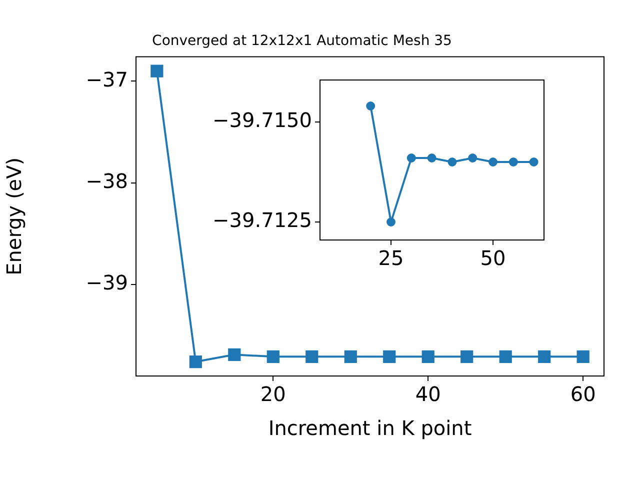 The image size is (640, 480). What do you see at coordinates (391, 258) in the screenshot?
I see `x-tick-label: 25` at bounding box center [391, 258].